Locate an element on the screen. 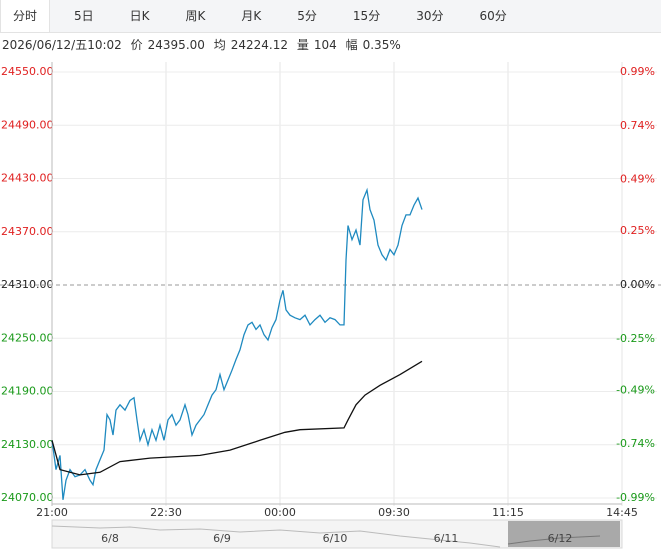 The height and width of the screenshot is (549, 661). y-tick-label: 24370.00 is located at coordinates (27, 231).